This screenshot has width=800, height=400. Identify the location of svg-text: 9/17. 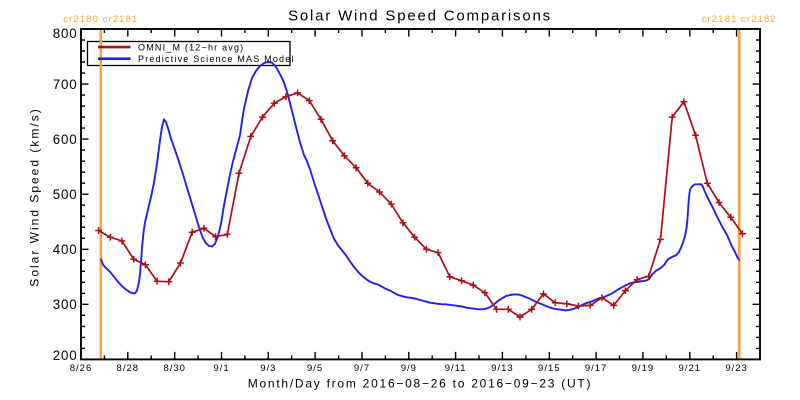
(596, 368).